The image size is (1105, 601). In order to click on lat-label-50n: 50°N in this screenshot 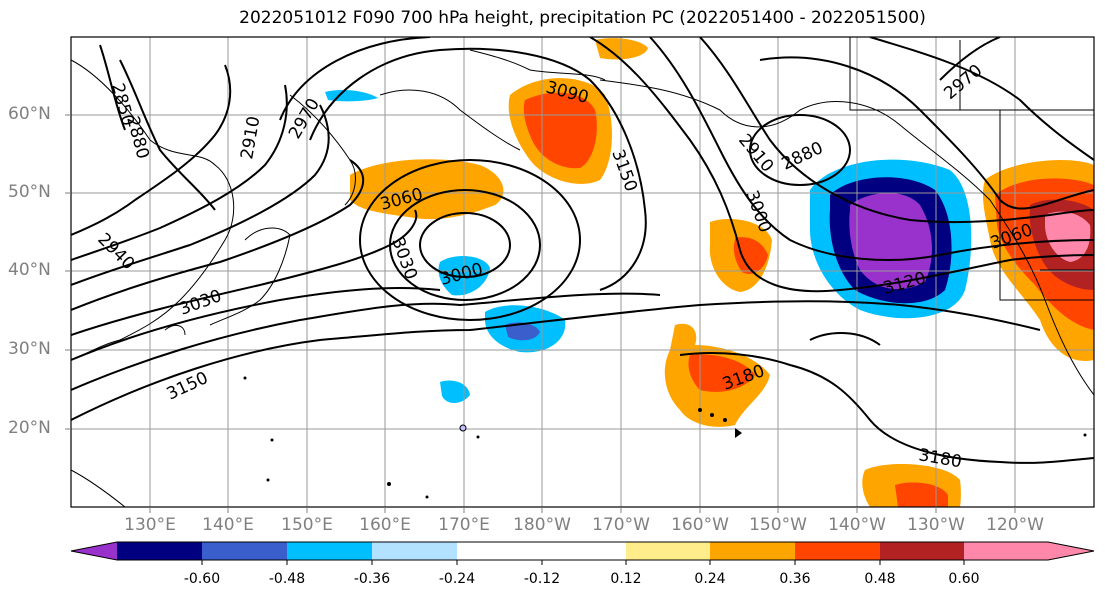, I will do `click(29, 192)`.